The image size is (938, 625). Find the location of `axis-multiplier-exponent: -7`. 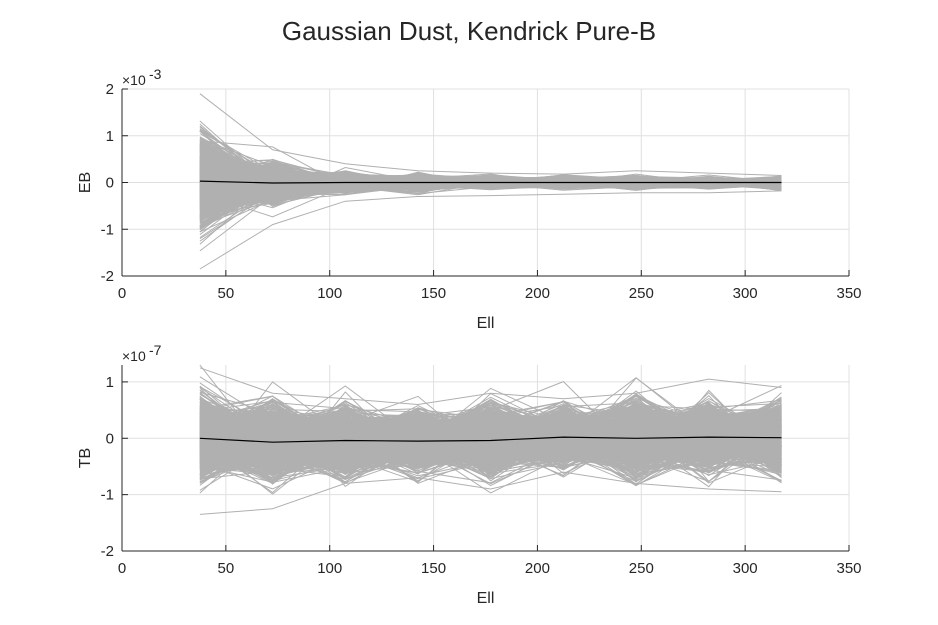

axis-multiplier-exponent: -7 is located at coordinates (155, 350).